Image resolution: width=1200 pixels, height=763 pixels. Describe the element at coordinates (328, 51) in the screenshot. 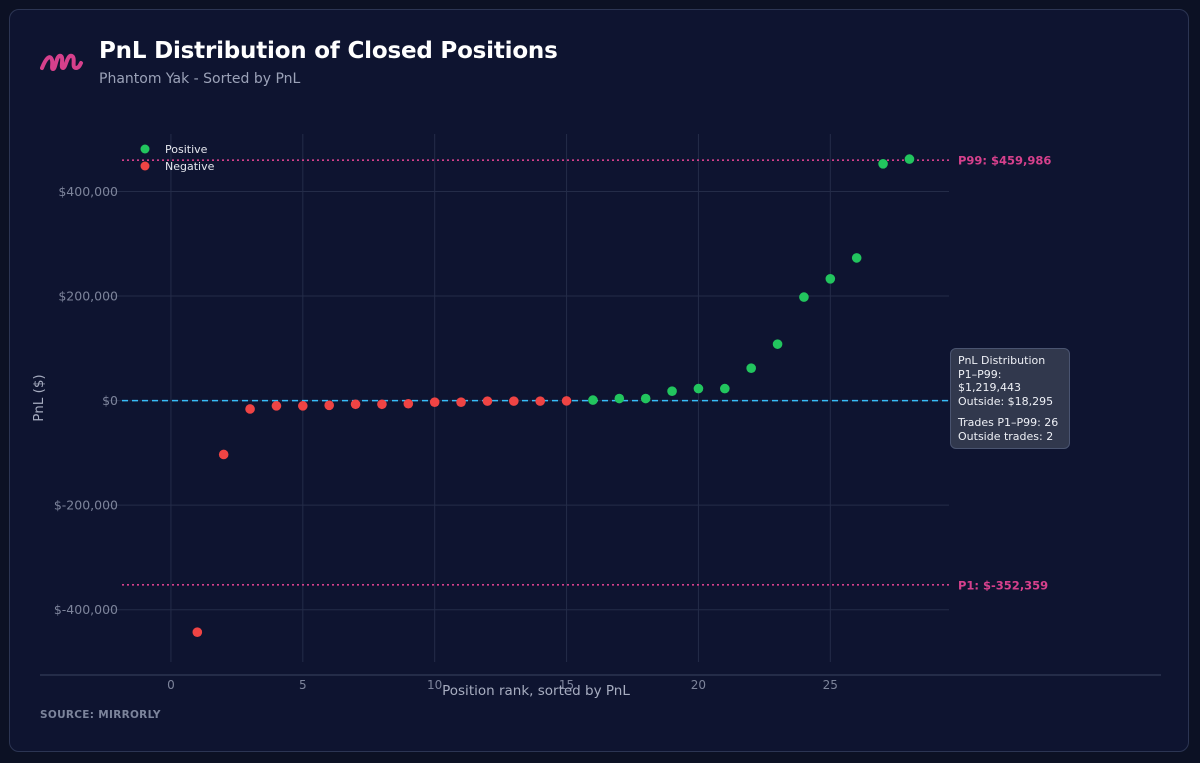

I see `chart-title: PnL Distribution of Closed Positions` at that location.